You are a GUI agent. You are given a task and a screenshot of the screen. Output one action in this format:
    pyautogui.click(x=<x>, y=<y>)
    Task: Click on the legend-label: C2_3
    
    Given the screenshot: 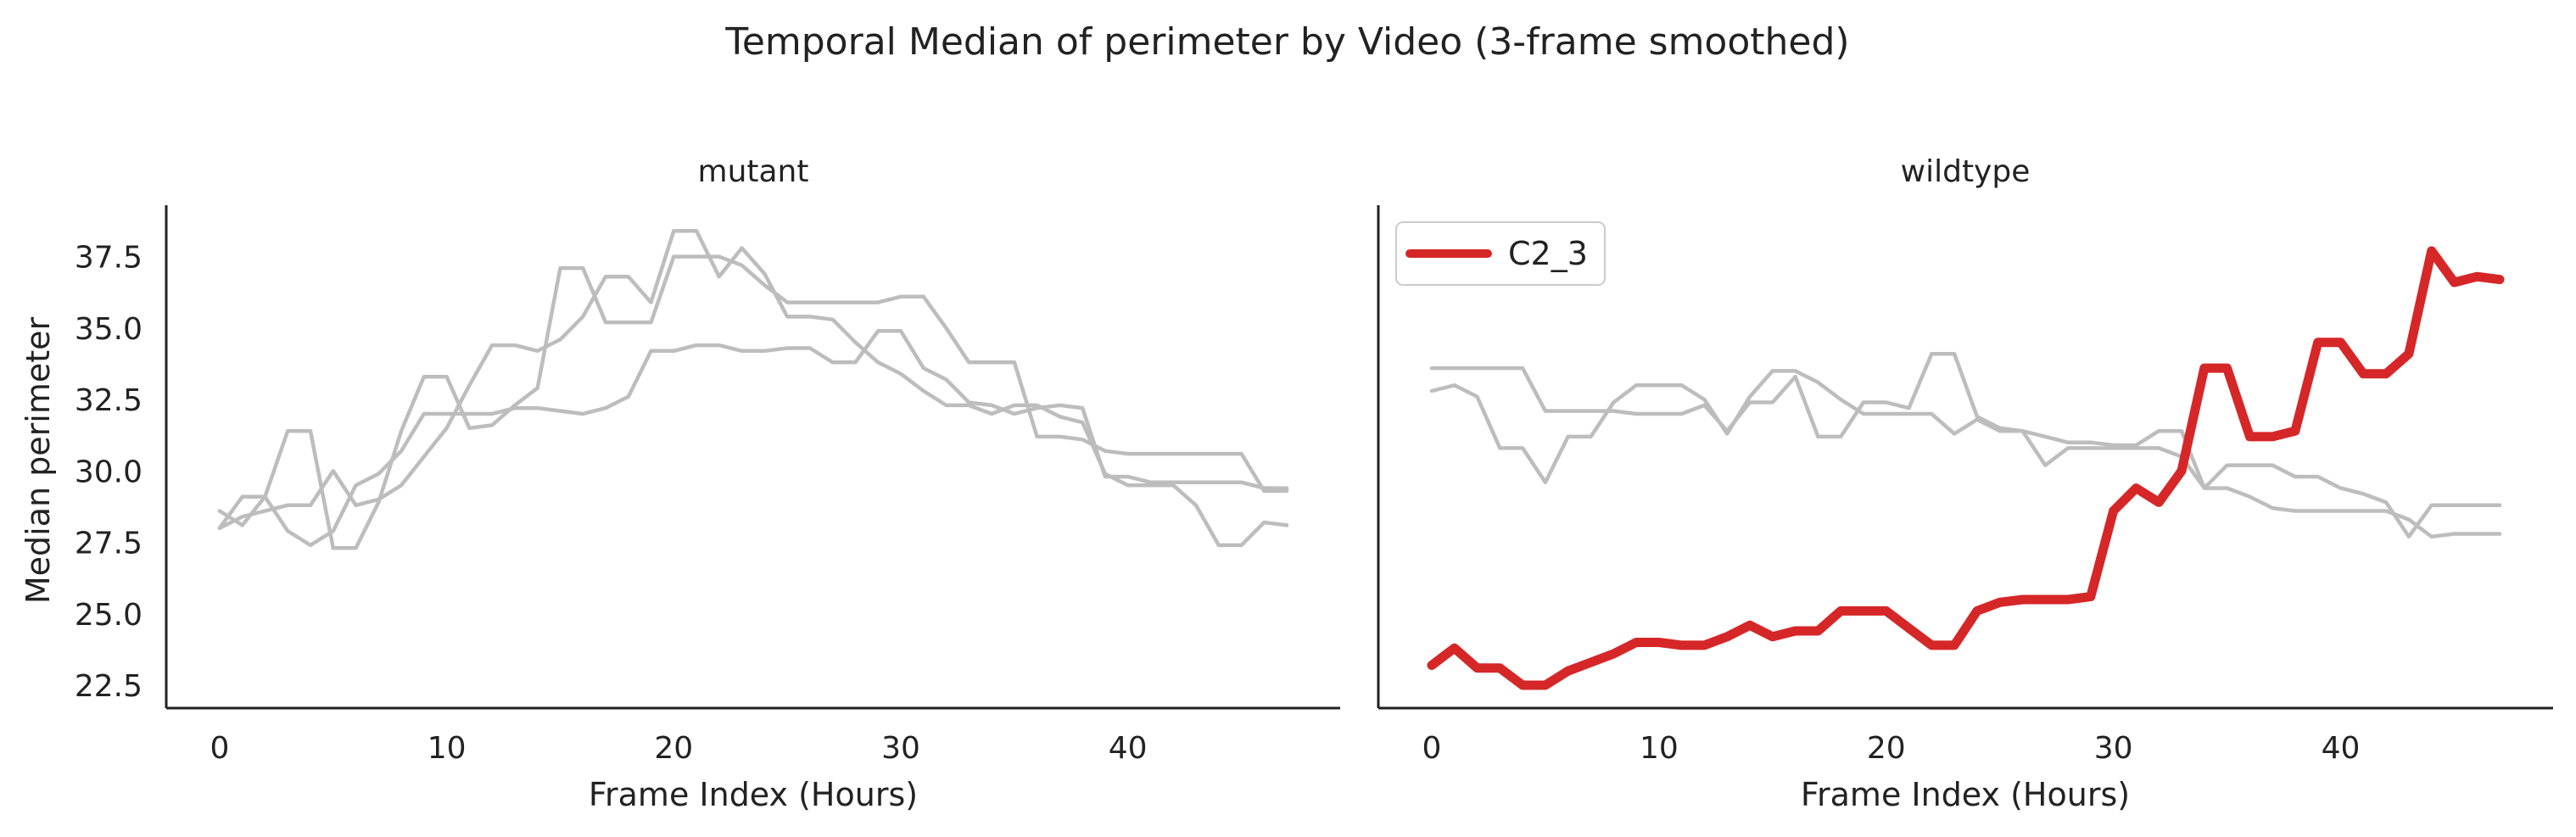 What is the action you would take?
    pyautogui.click(x=1548, y=254)
    